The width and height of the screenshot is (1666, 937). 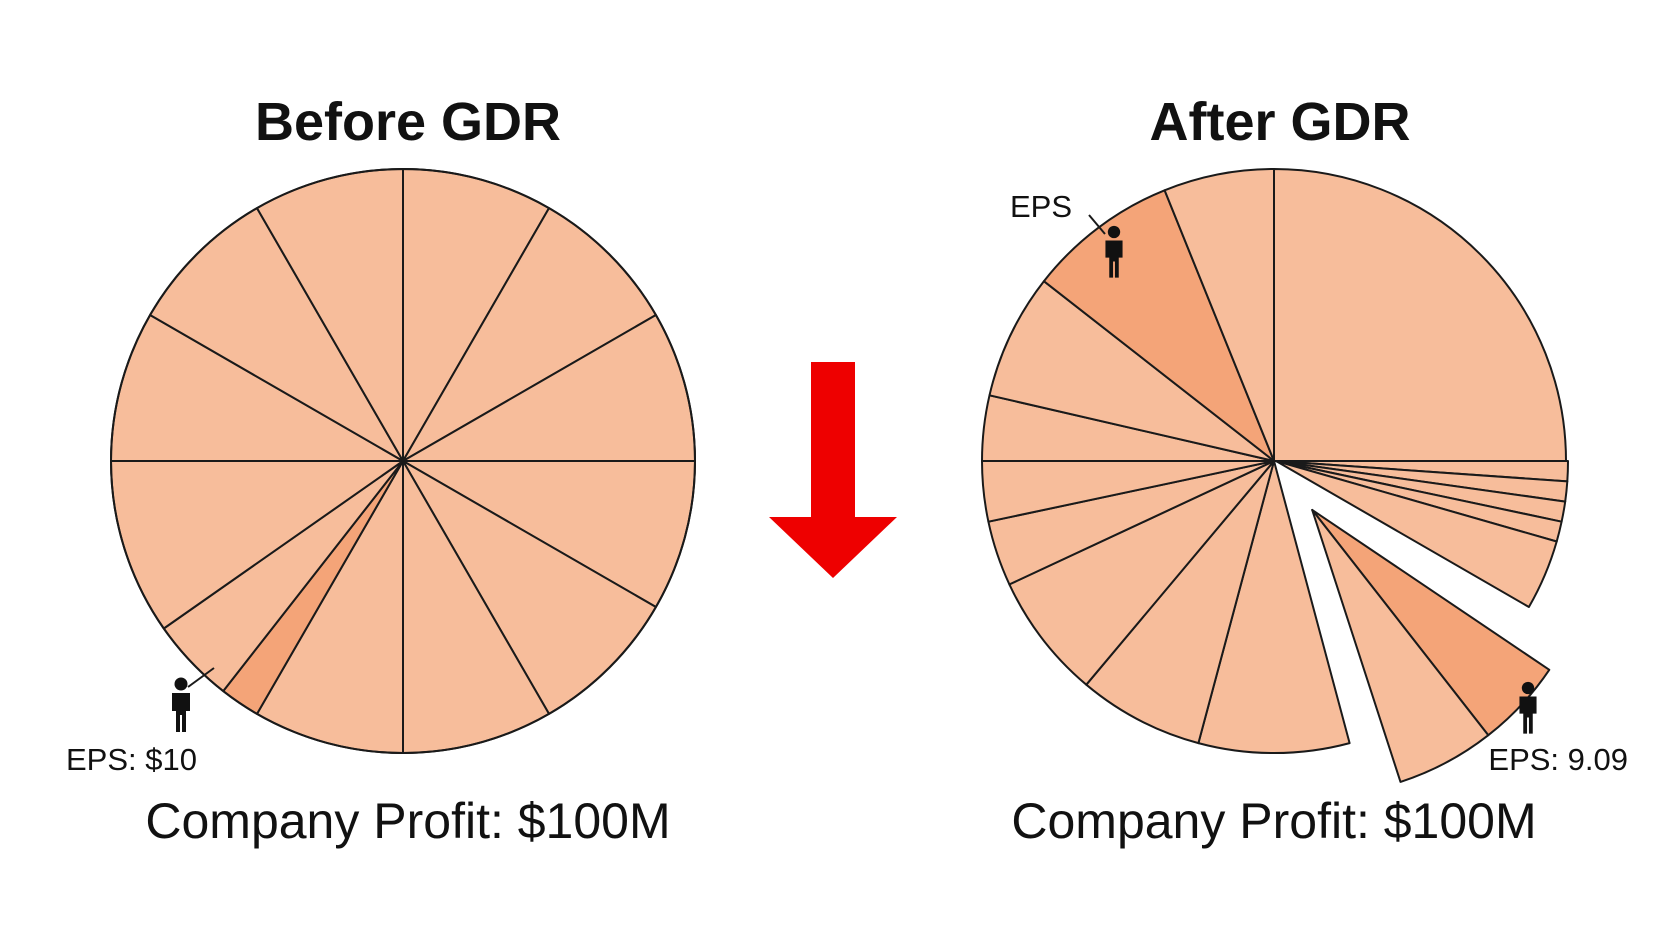 What do you see at coordinates (407, 821) in the screenshot?
I see `before-profit-label: Company Profit: $100M` at bounding box center [407, 821].